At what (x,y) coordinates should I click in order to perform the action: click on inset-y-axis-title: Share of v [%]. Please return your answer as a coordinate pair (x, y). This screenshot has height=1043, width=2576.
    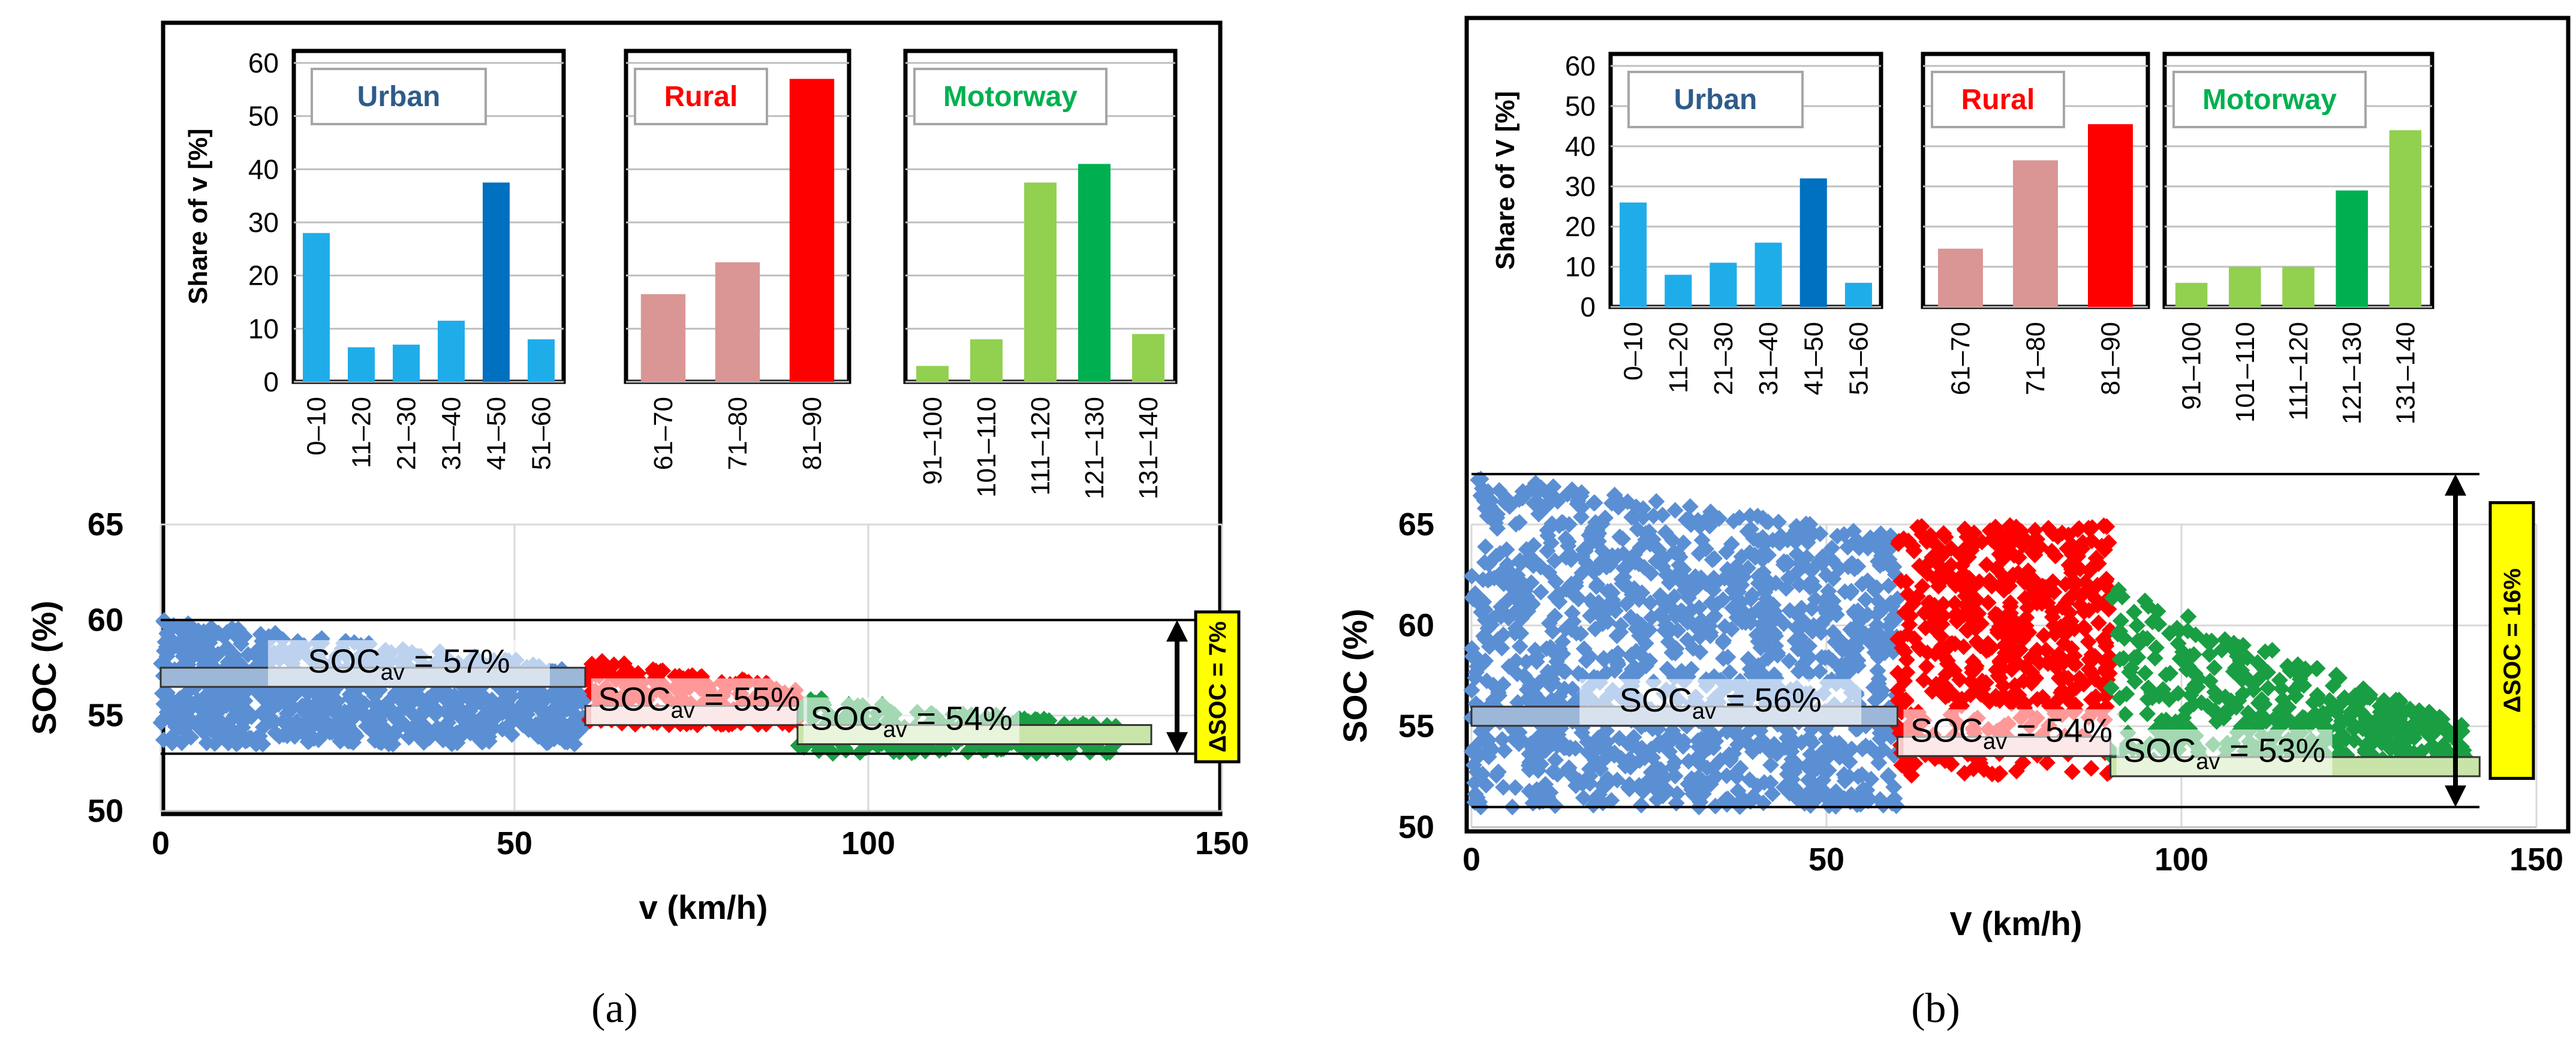
    Looking at the image, I should click on (198, 216).